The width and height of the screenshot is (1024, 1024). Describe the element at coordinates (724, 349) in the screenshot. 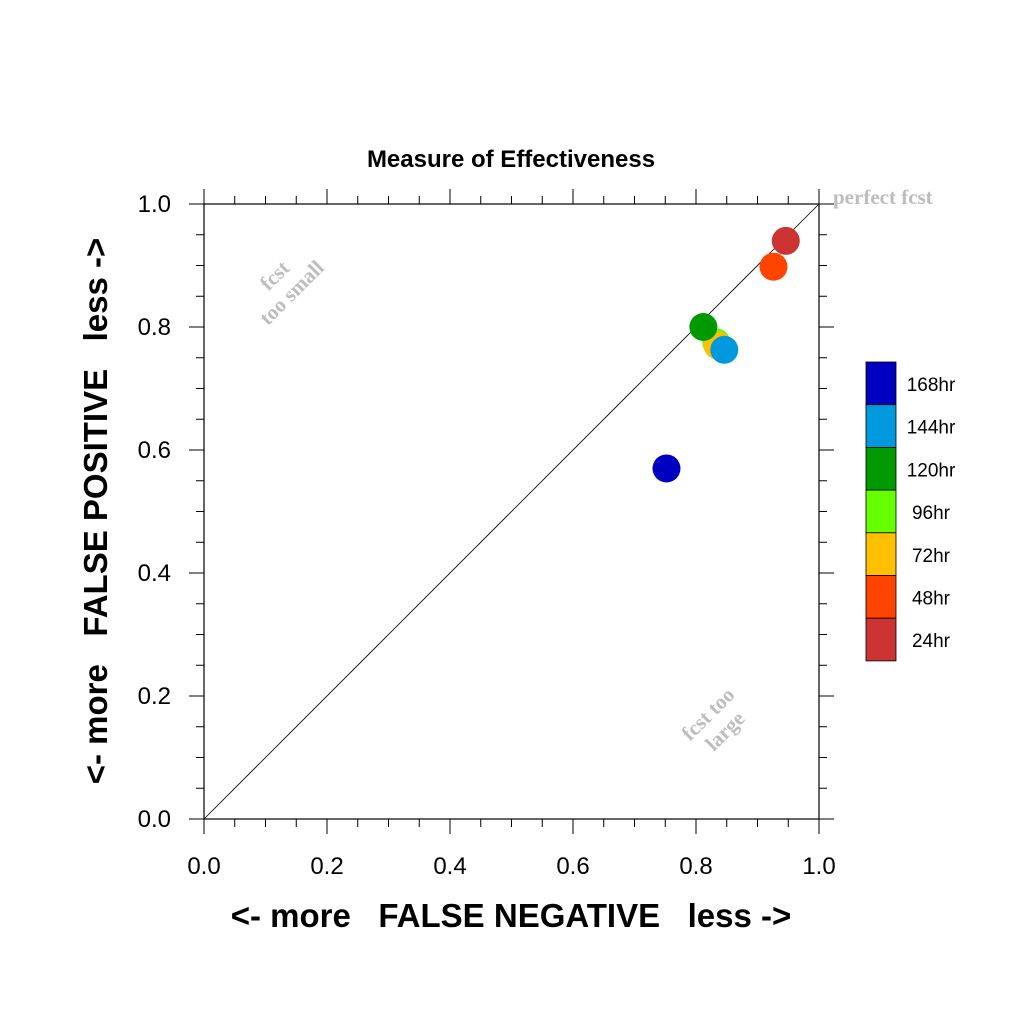

I see `point-144hr` at that location.